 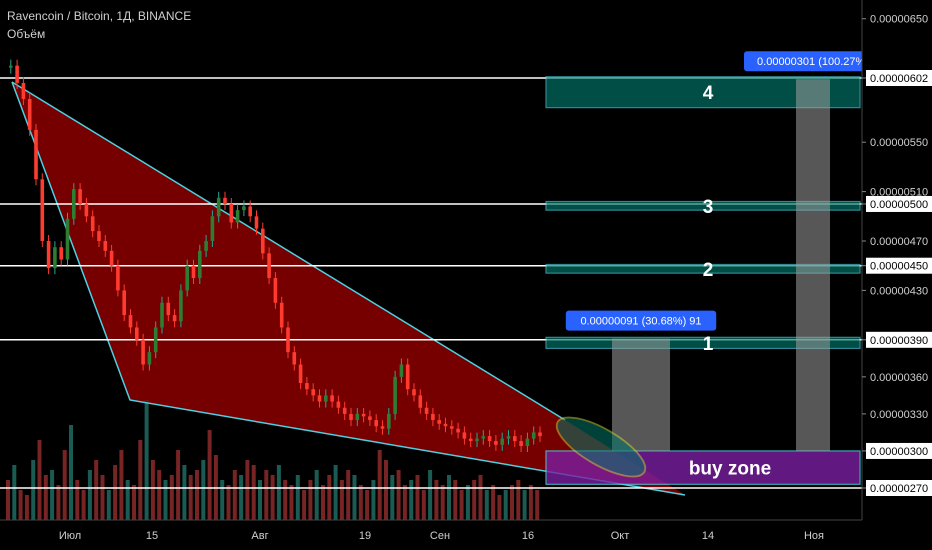 What do you see at coordinates (641, 320) in the screenshot?
I see `measure-label-bg` at bounding box center [641, 320].